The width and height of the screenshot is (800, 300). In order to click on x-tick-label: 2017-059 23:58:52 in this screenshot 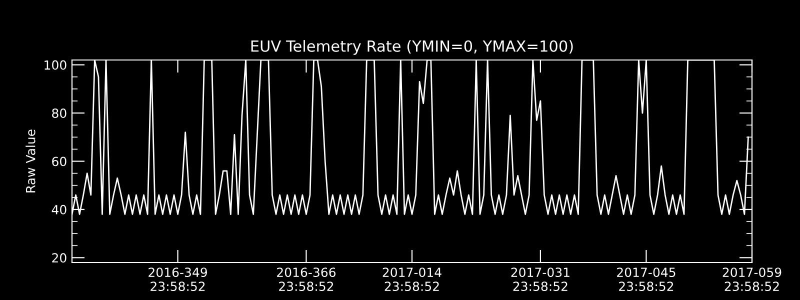, I will do `click(752, 280)`.